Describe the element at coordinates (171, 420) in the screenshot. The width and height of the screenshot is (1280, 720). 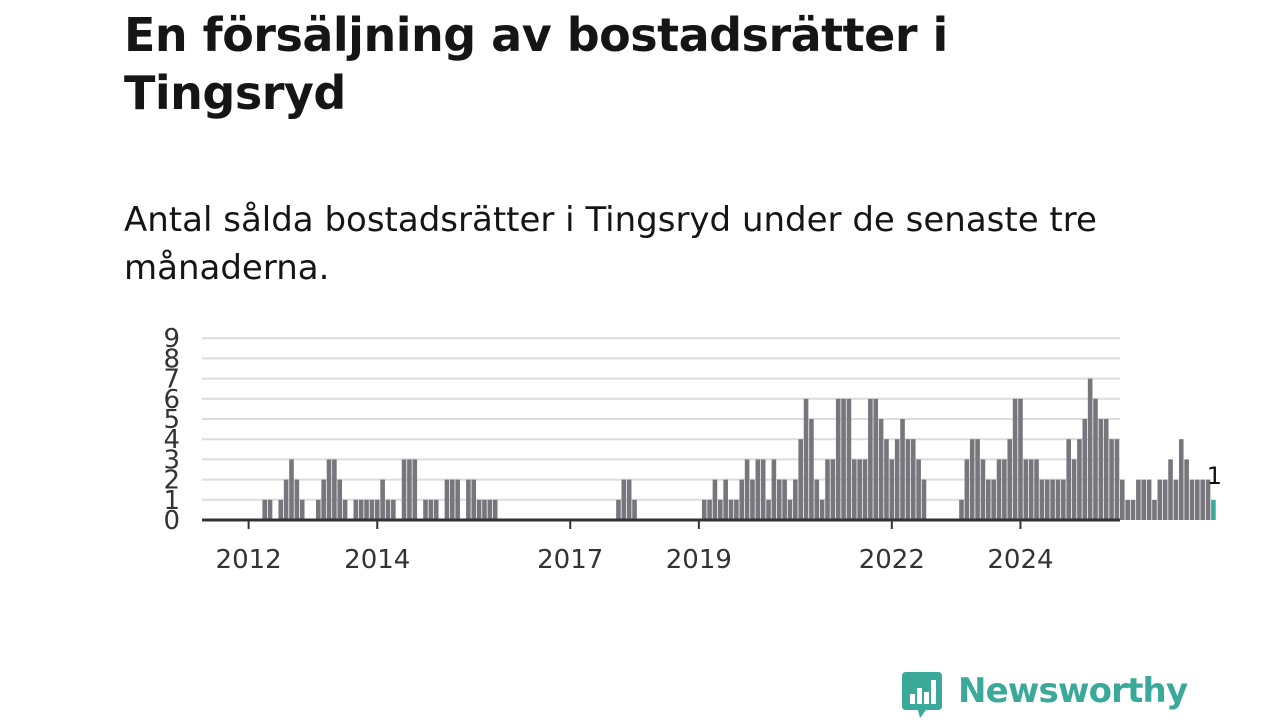
I see `y-tick-label: 5` at that location.